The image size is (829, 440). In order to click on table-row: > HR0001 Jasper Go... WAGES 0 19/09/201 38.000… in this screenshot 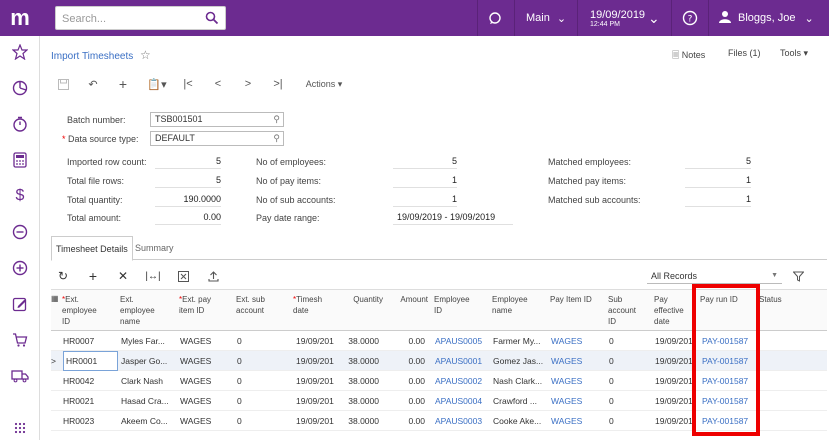, I will do `click(439, 361)`.